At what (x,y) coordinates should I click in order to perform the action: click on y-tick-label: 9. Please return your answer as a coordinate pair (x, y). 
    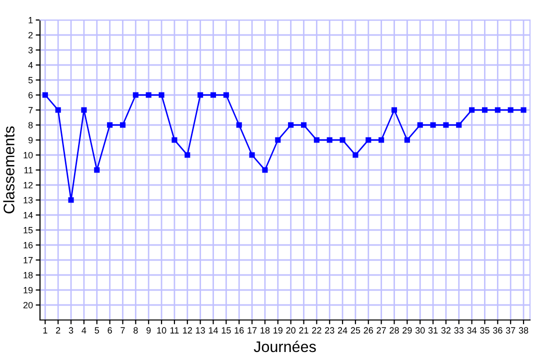
    Looking at the image, I should click on (30, 140).